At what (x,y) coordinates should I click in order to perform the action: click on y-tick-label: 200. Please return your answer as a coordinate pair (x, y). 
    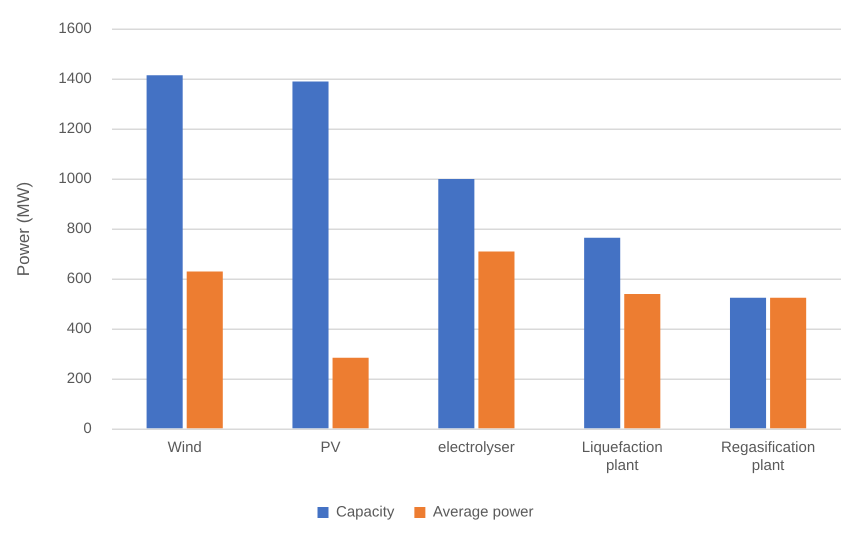
    Looking at the image, I should click on (79, 379).